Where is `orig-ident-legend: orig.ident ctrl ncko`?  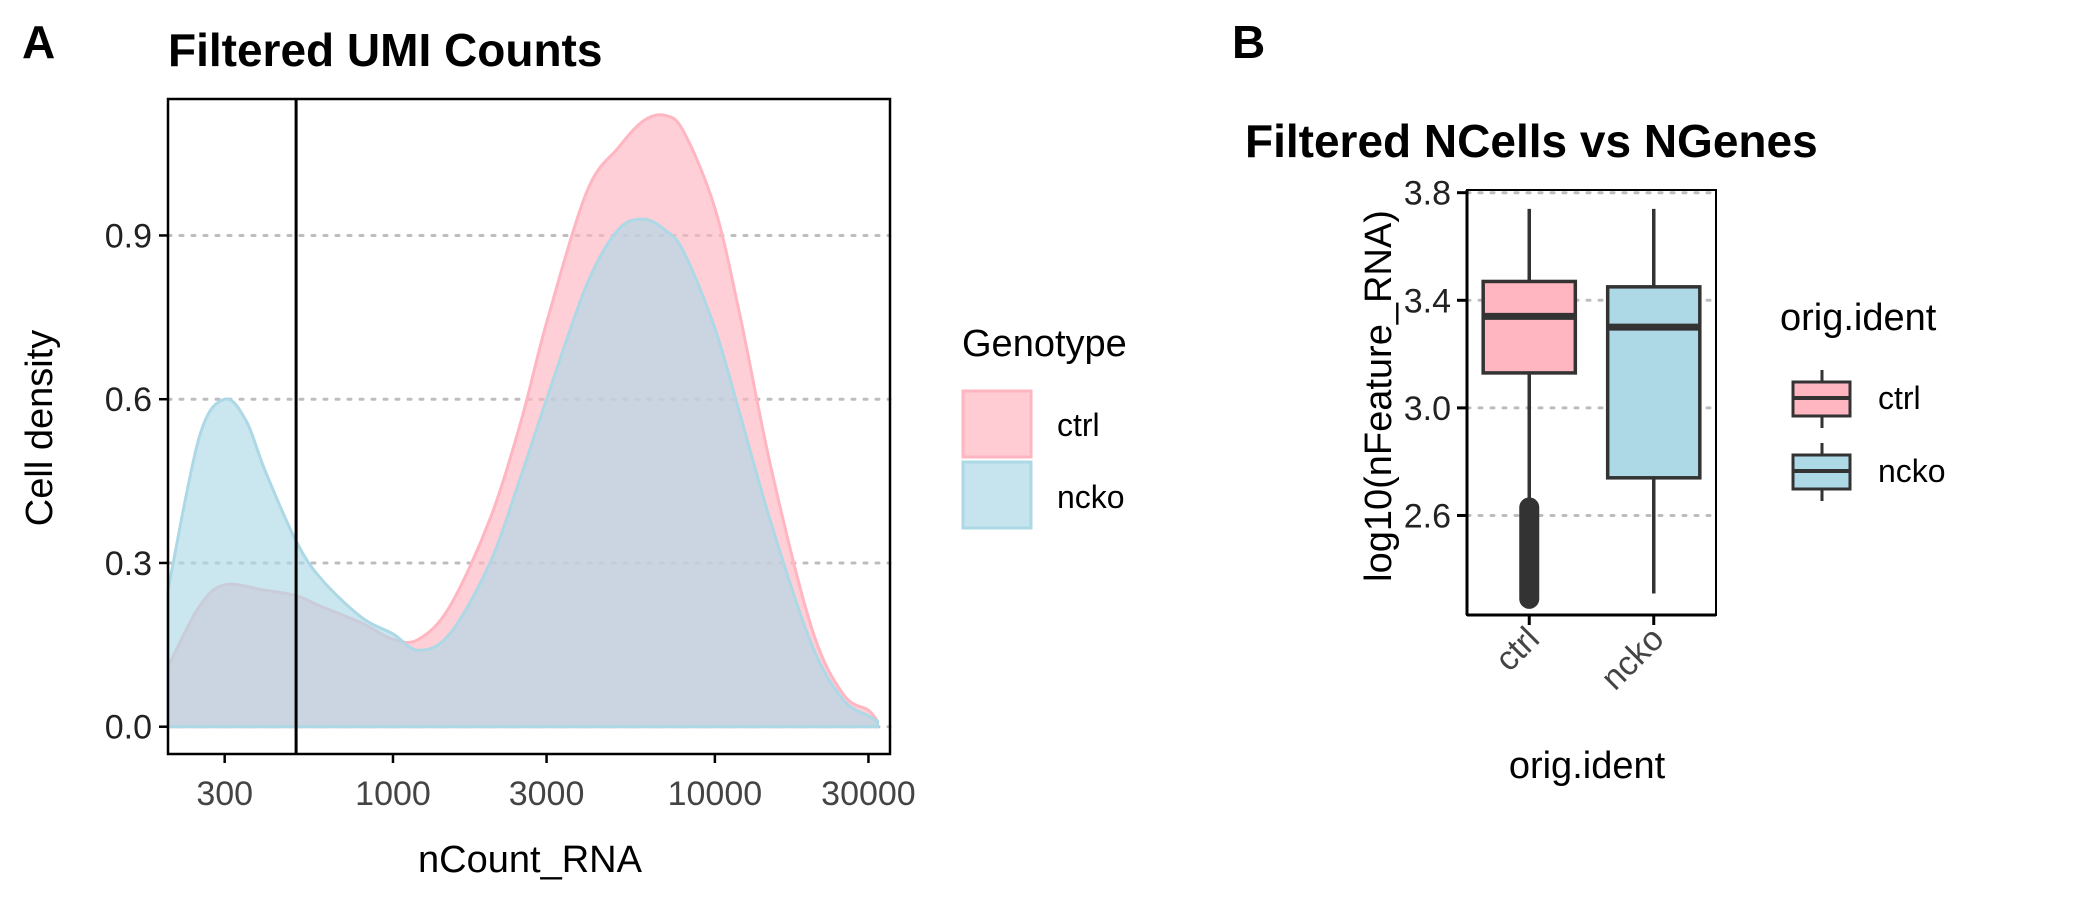 orig-ident-legend: orig.ident ctrl ncko is located at coordinates (1863, 399).